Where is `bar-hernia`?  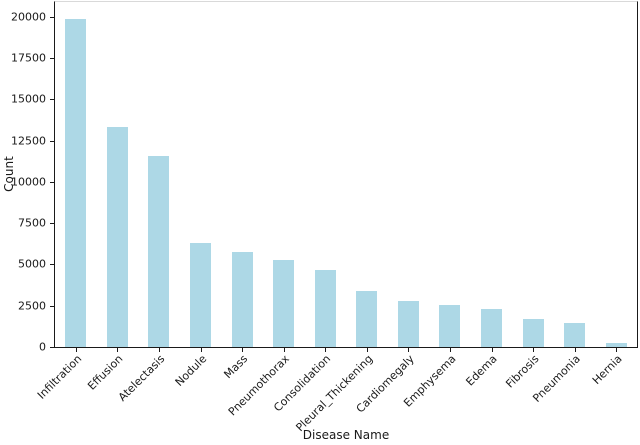
bar-hernia is located at coordinates (616, 345).